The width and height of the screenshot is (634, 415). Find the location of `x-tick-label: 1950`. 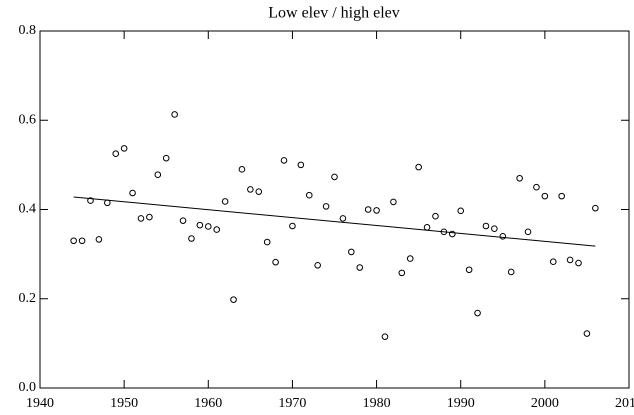

x-tick-label: 1950 is located at coordinates (124, 403).